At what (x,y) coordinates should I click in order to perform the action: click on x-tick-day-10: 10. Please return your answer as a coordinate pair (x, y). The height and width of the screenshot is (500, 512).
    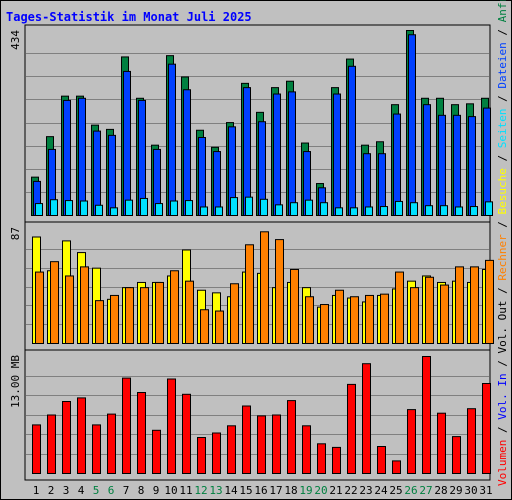
    Looking at the image, I should click on (170, 490).